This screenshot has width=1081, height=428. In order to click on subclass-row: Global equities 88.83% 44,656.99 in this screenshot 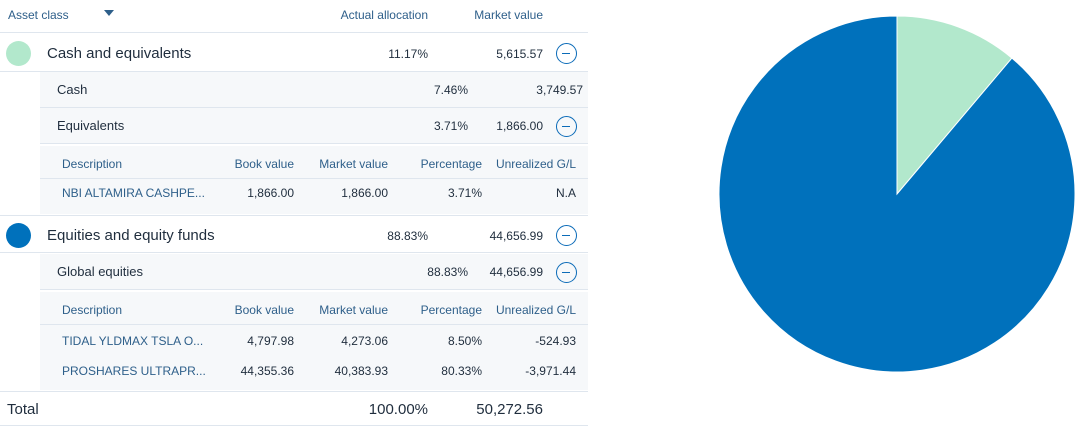, I will do `click(314, 272)`.